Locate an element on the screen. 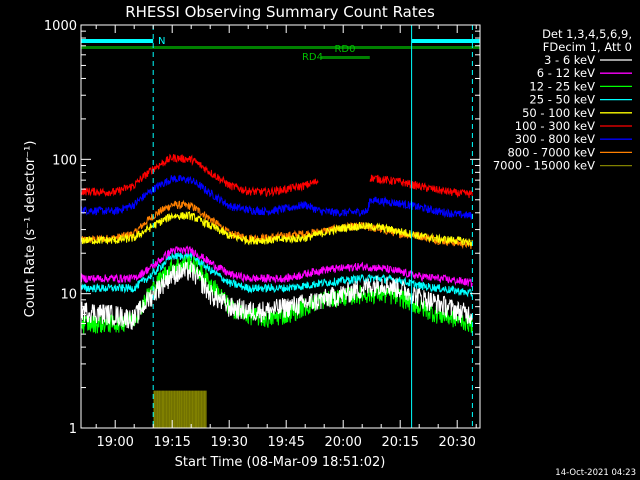 This screenshot has width=640, height=480. night-label: N is located at coordinates (161, 41).